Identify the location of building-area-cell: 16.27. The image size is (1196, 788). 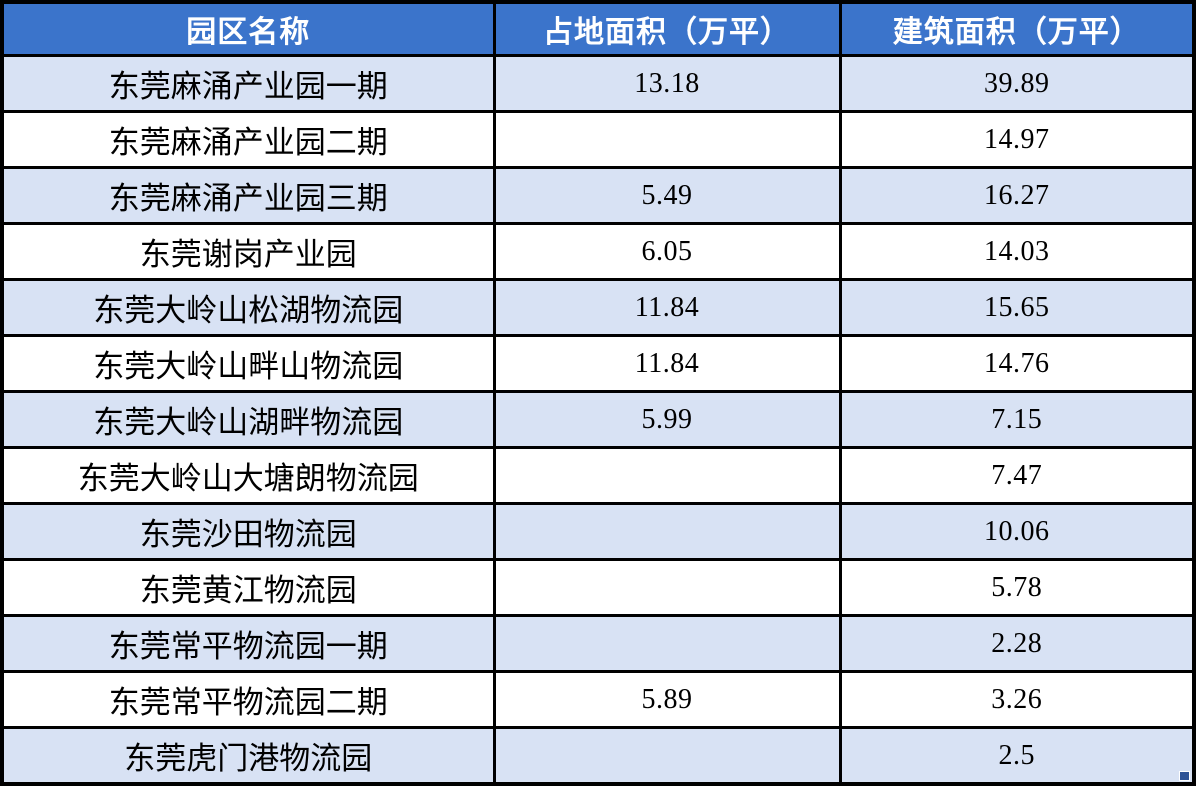
(1017, 195).